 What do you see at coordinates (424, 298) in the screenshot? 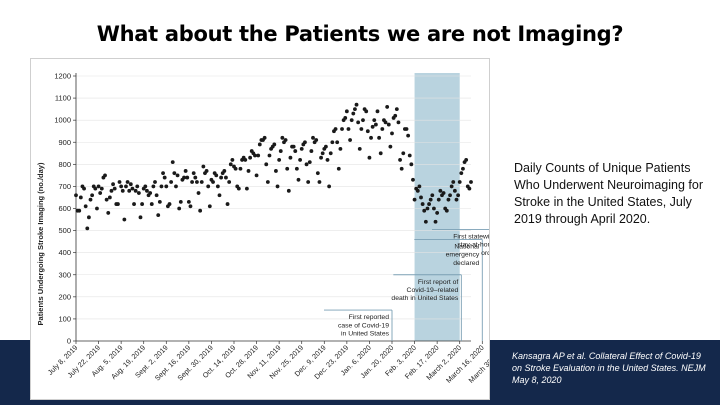
I see `annotation-text: death in United States` at bounding box center [424, 298].